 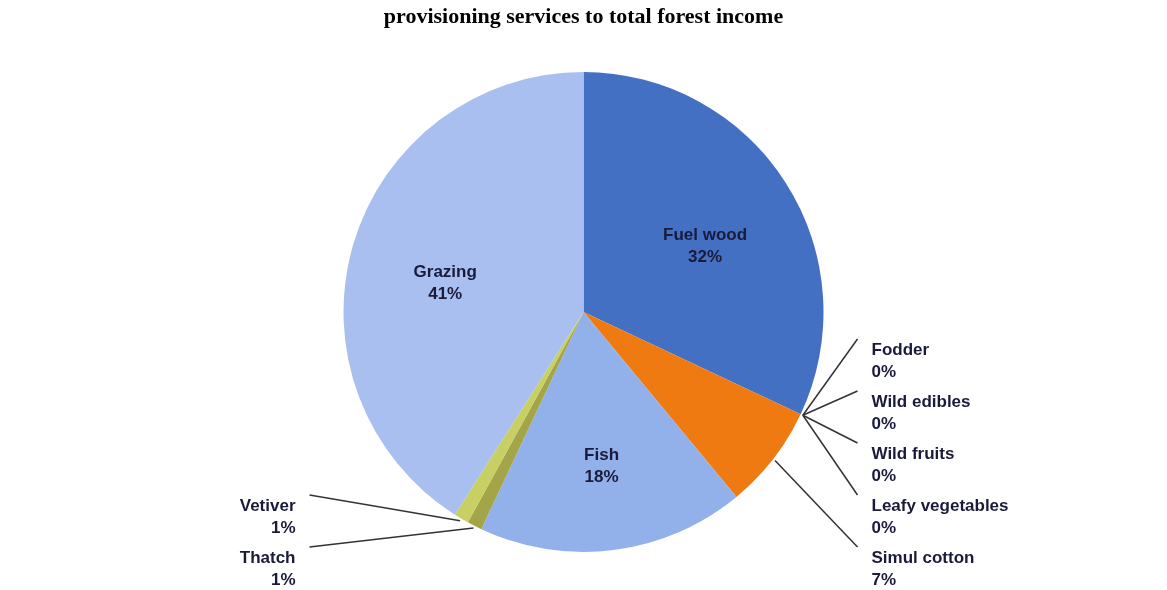 I want to click on category-label: Fodder, so click(x=900, y=349).